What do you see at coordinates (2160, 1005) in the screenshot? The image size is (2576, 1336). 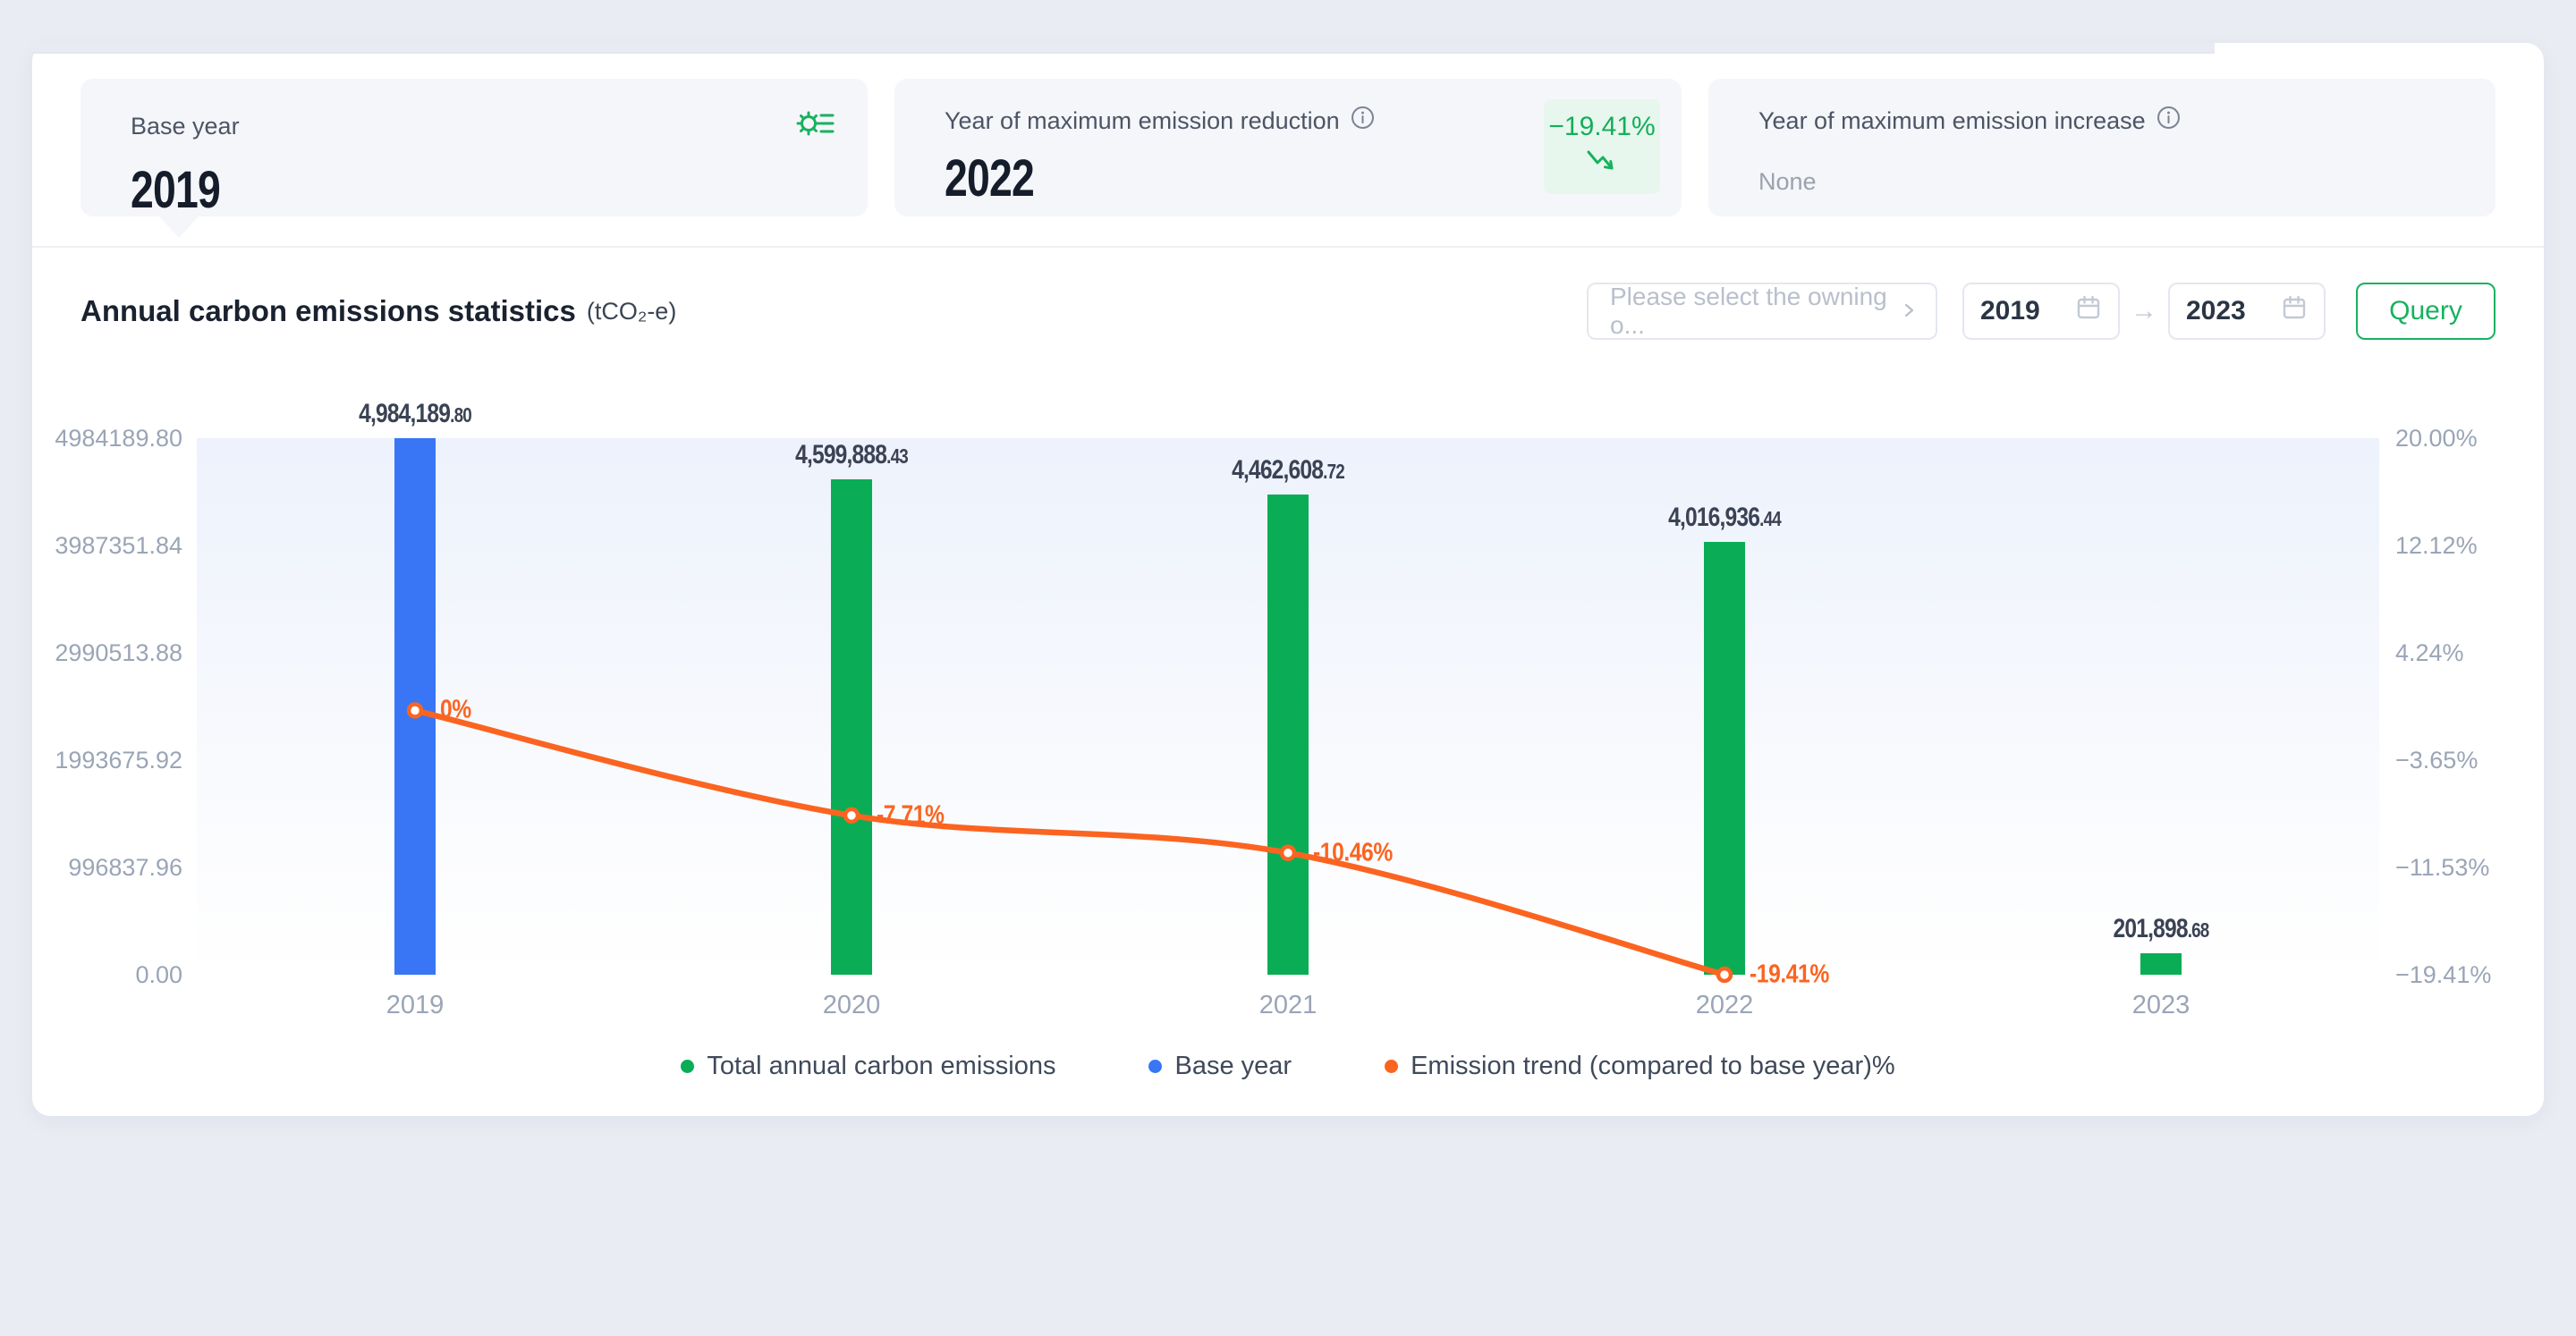 I see `x-axis-label-2023: 2023` at bounding box center [2160, 1005].